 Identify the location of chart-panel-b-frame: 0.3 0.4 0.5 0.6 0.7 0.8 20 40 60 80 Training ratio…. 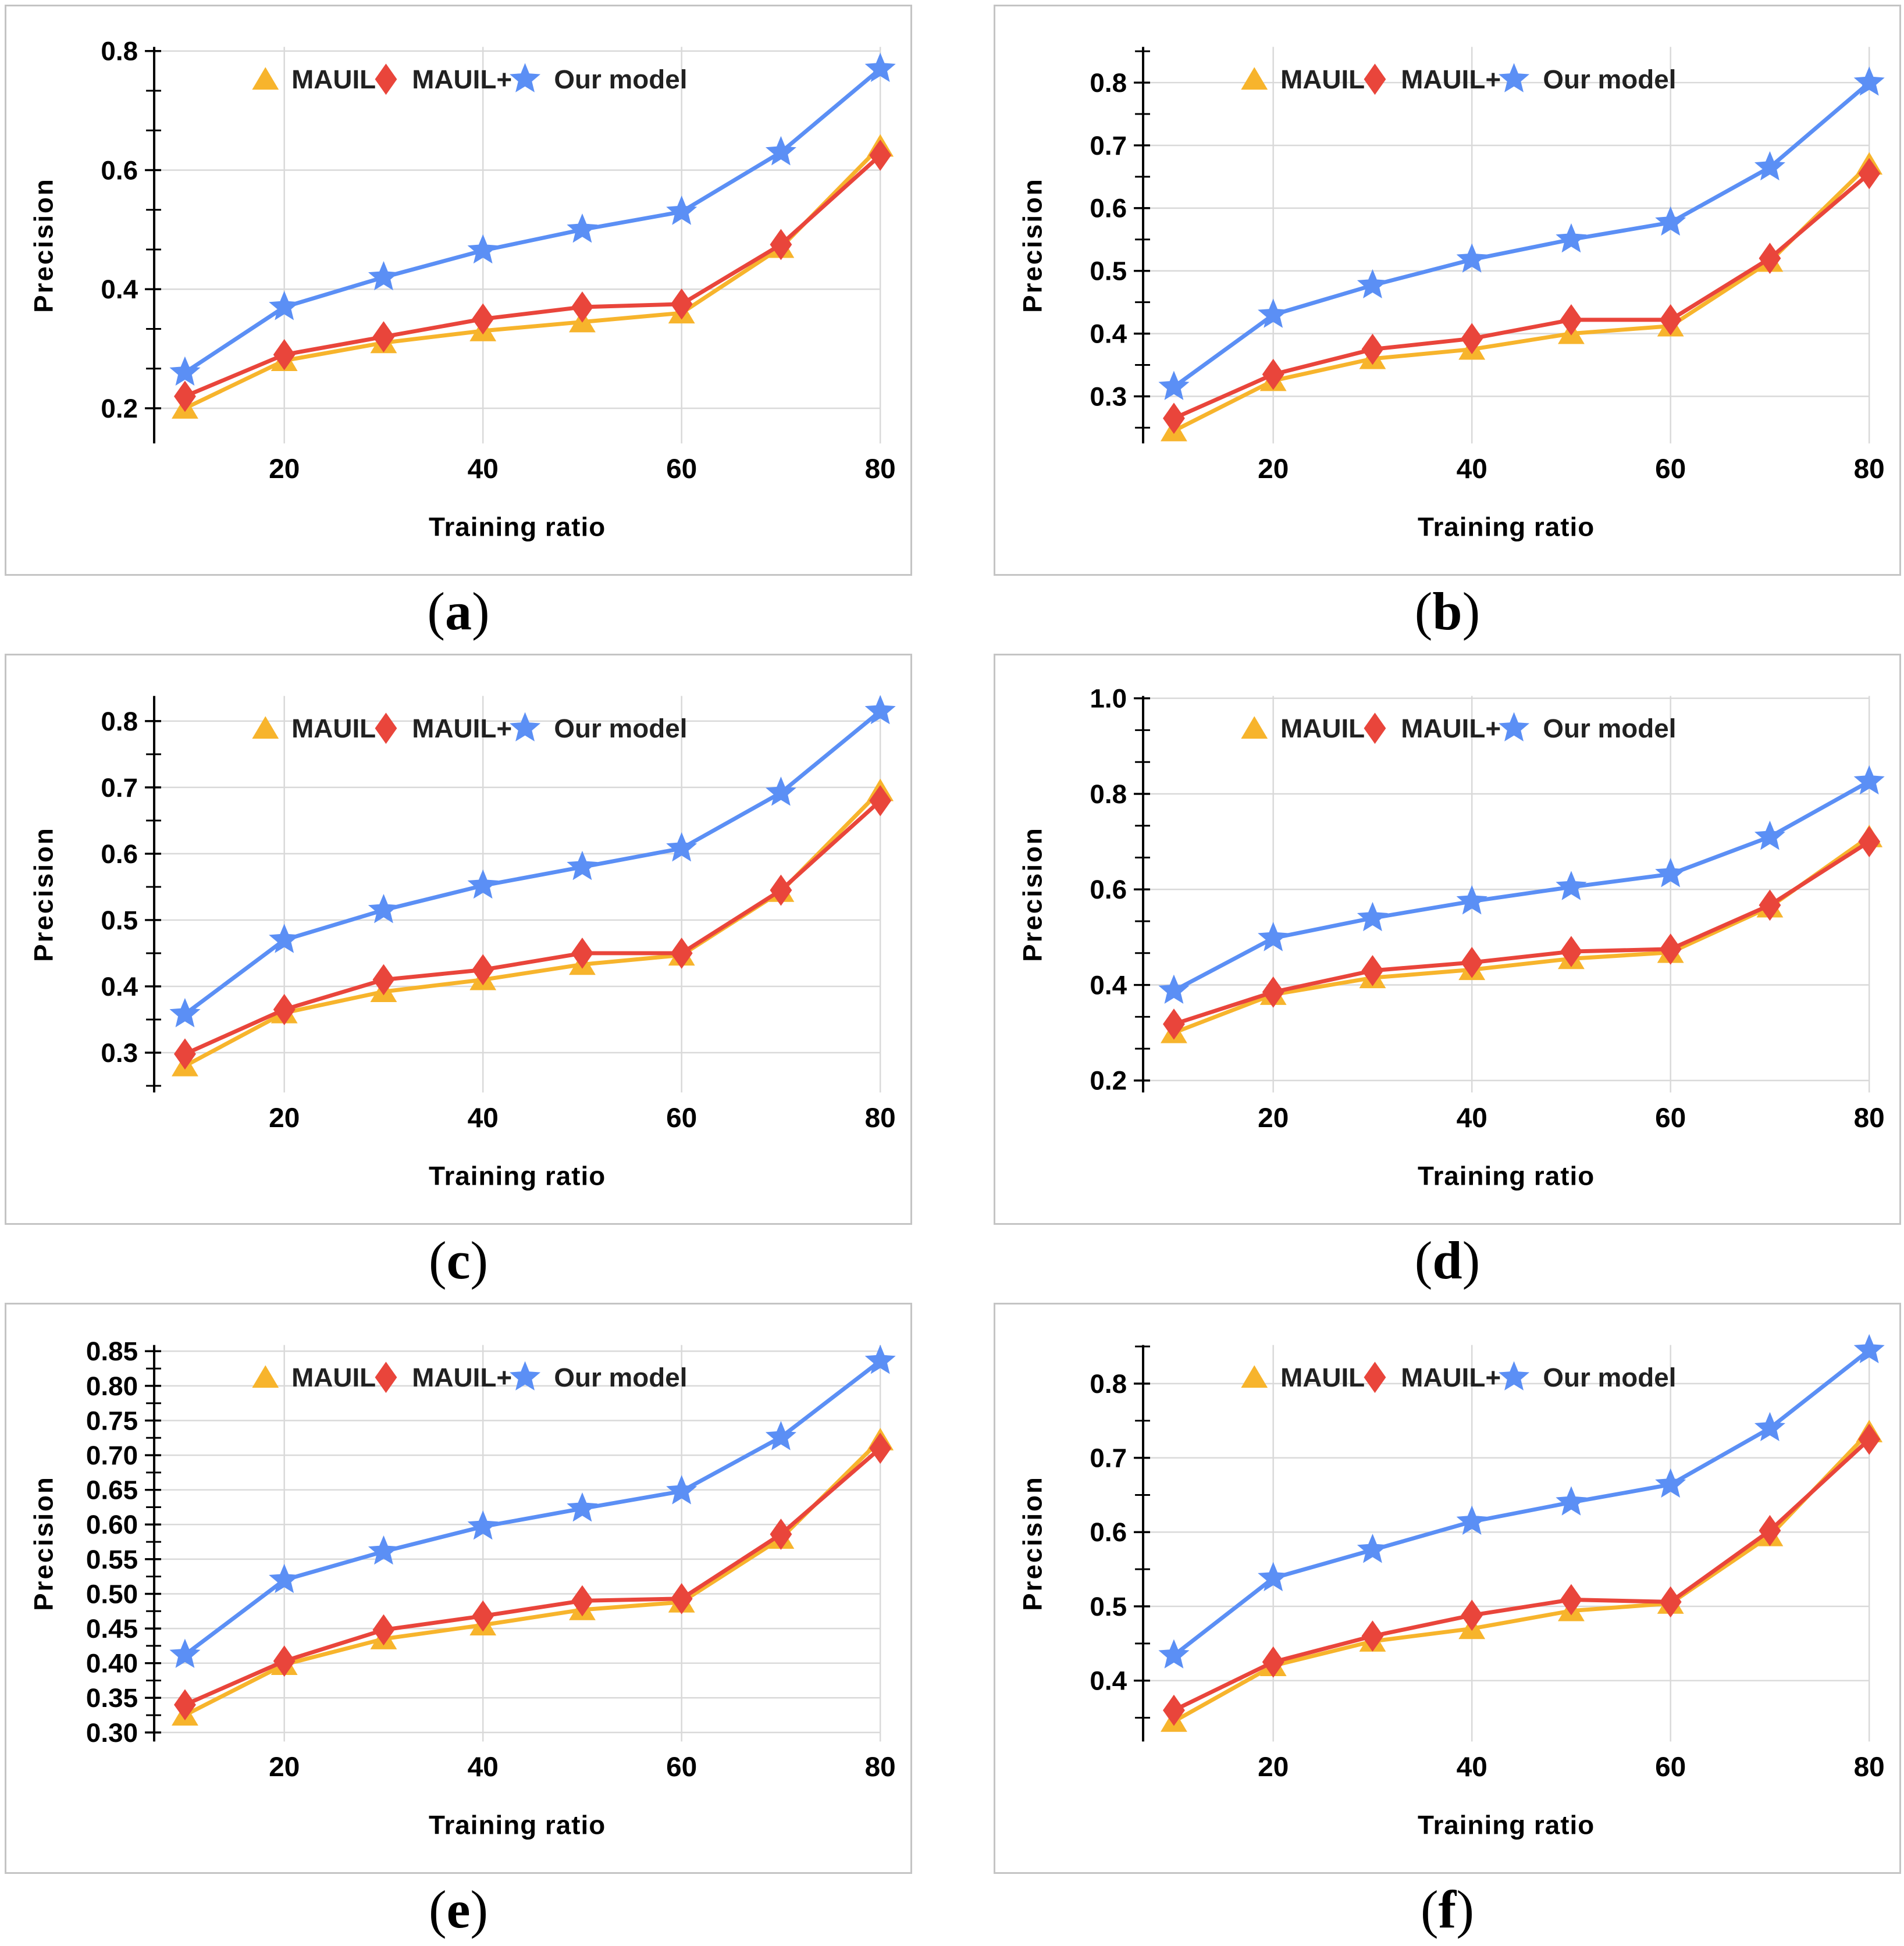
(1447, 290).